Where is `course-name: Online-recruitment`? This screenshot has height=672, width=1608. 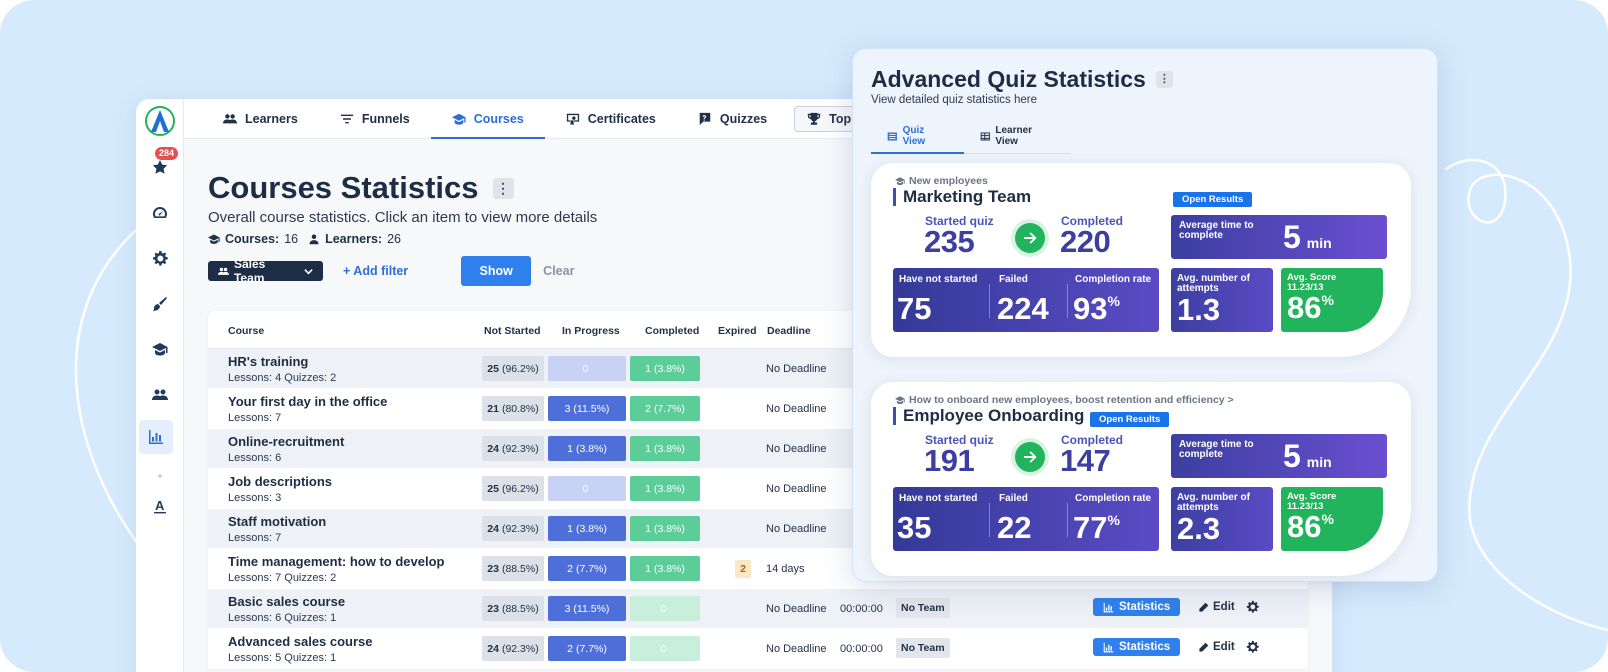
course-name: Online-recruitment is located at coordinates (286, 441).